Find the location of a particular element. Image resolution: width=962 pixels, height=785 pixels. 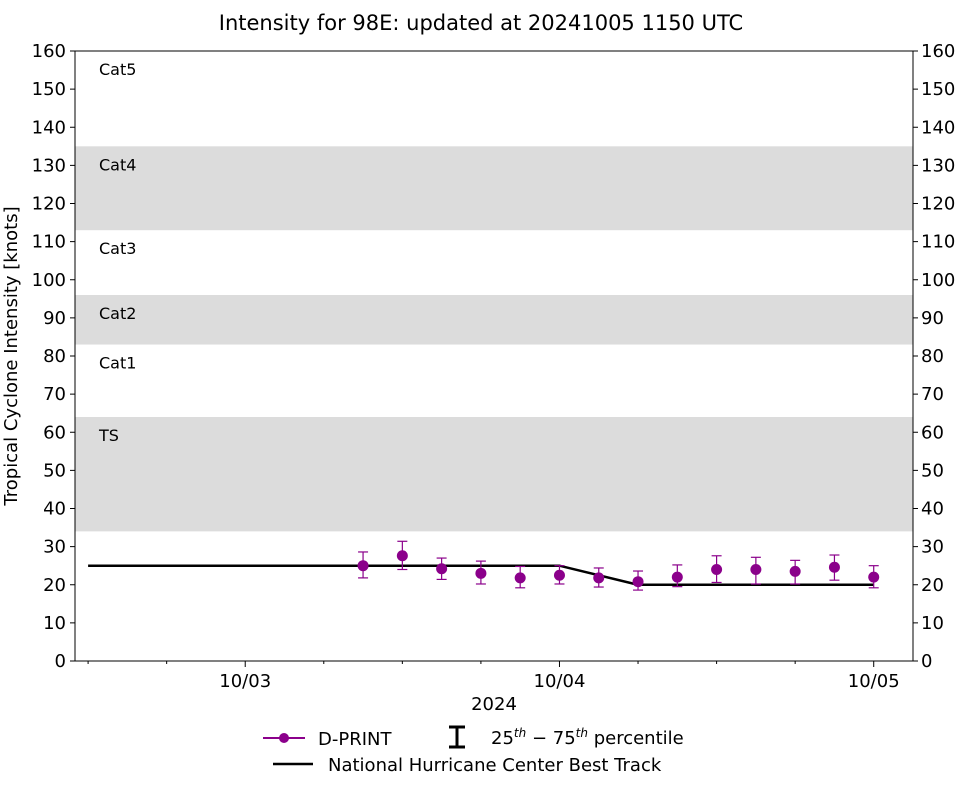

band-label-cat4: Cat4 is located at coordinates (117, 164).